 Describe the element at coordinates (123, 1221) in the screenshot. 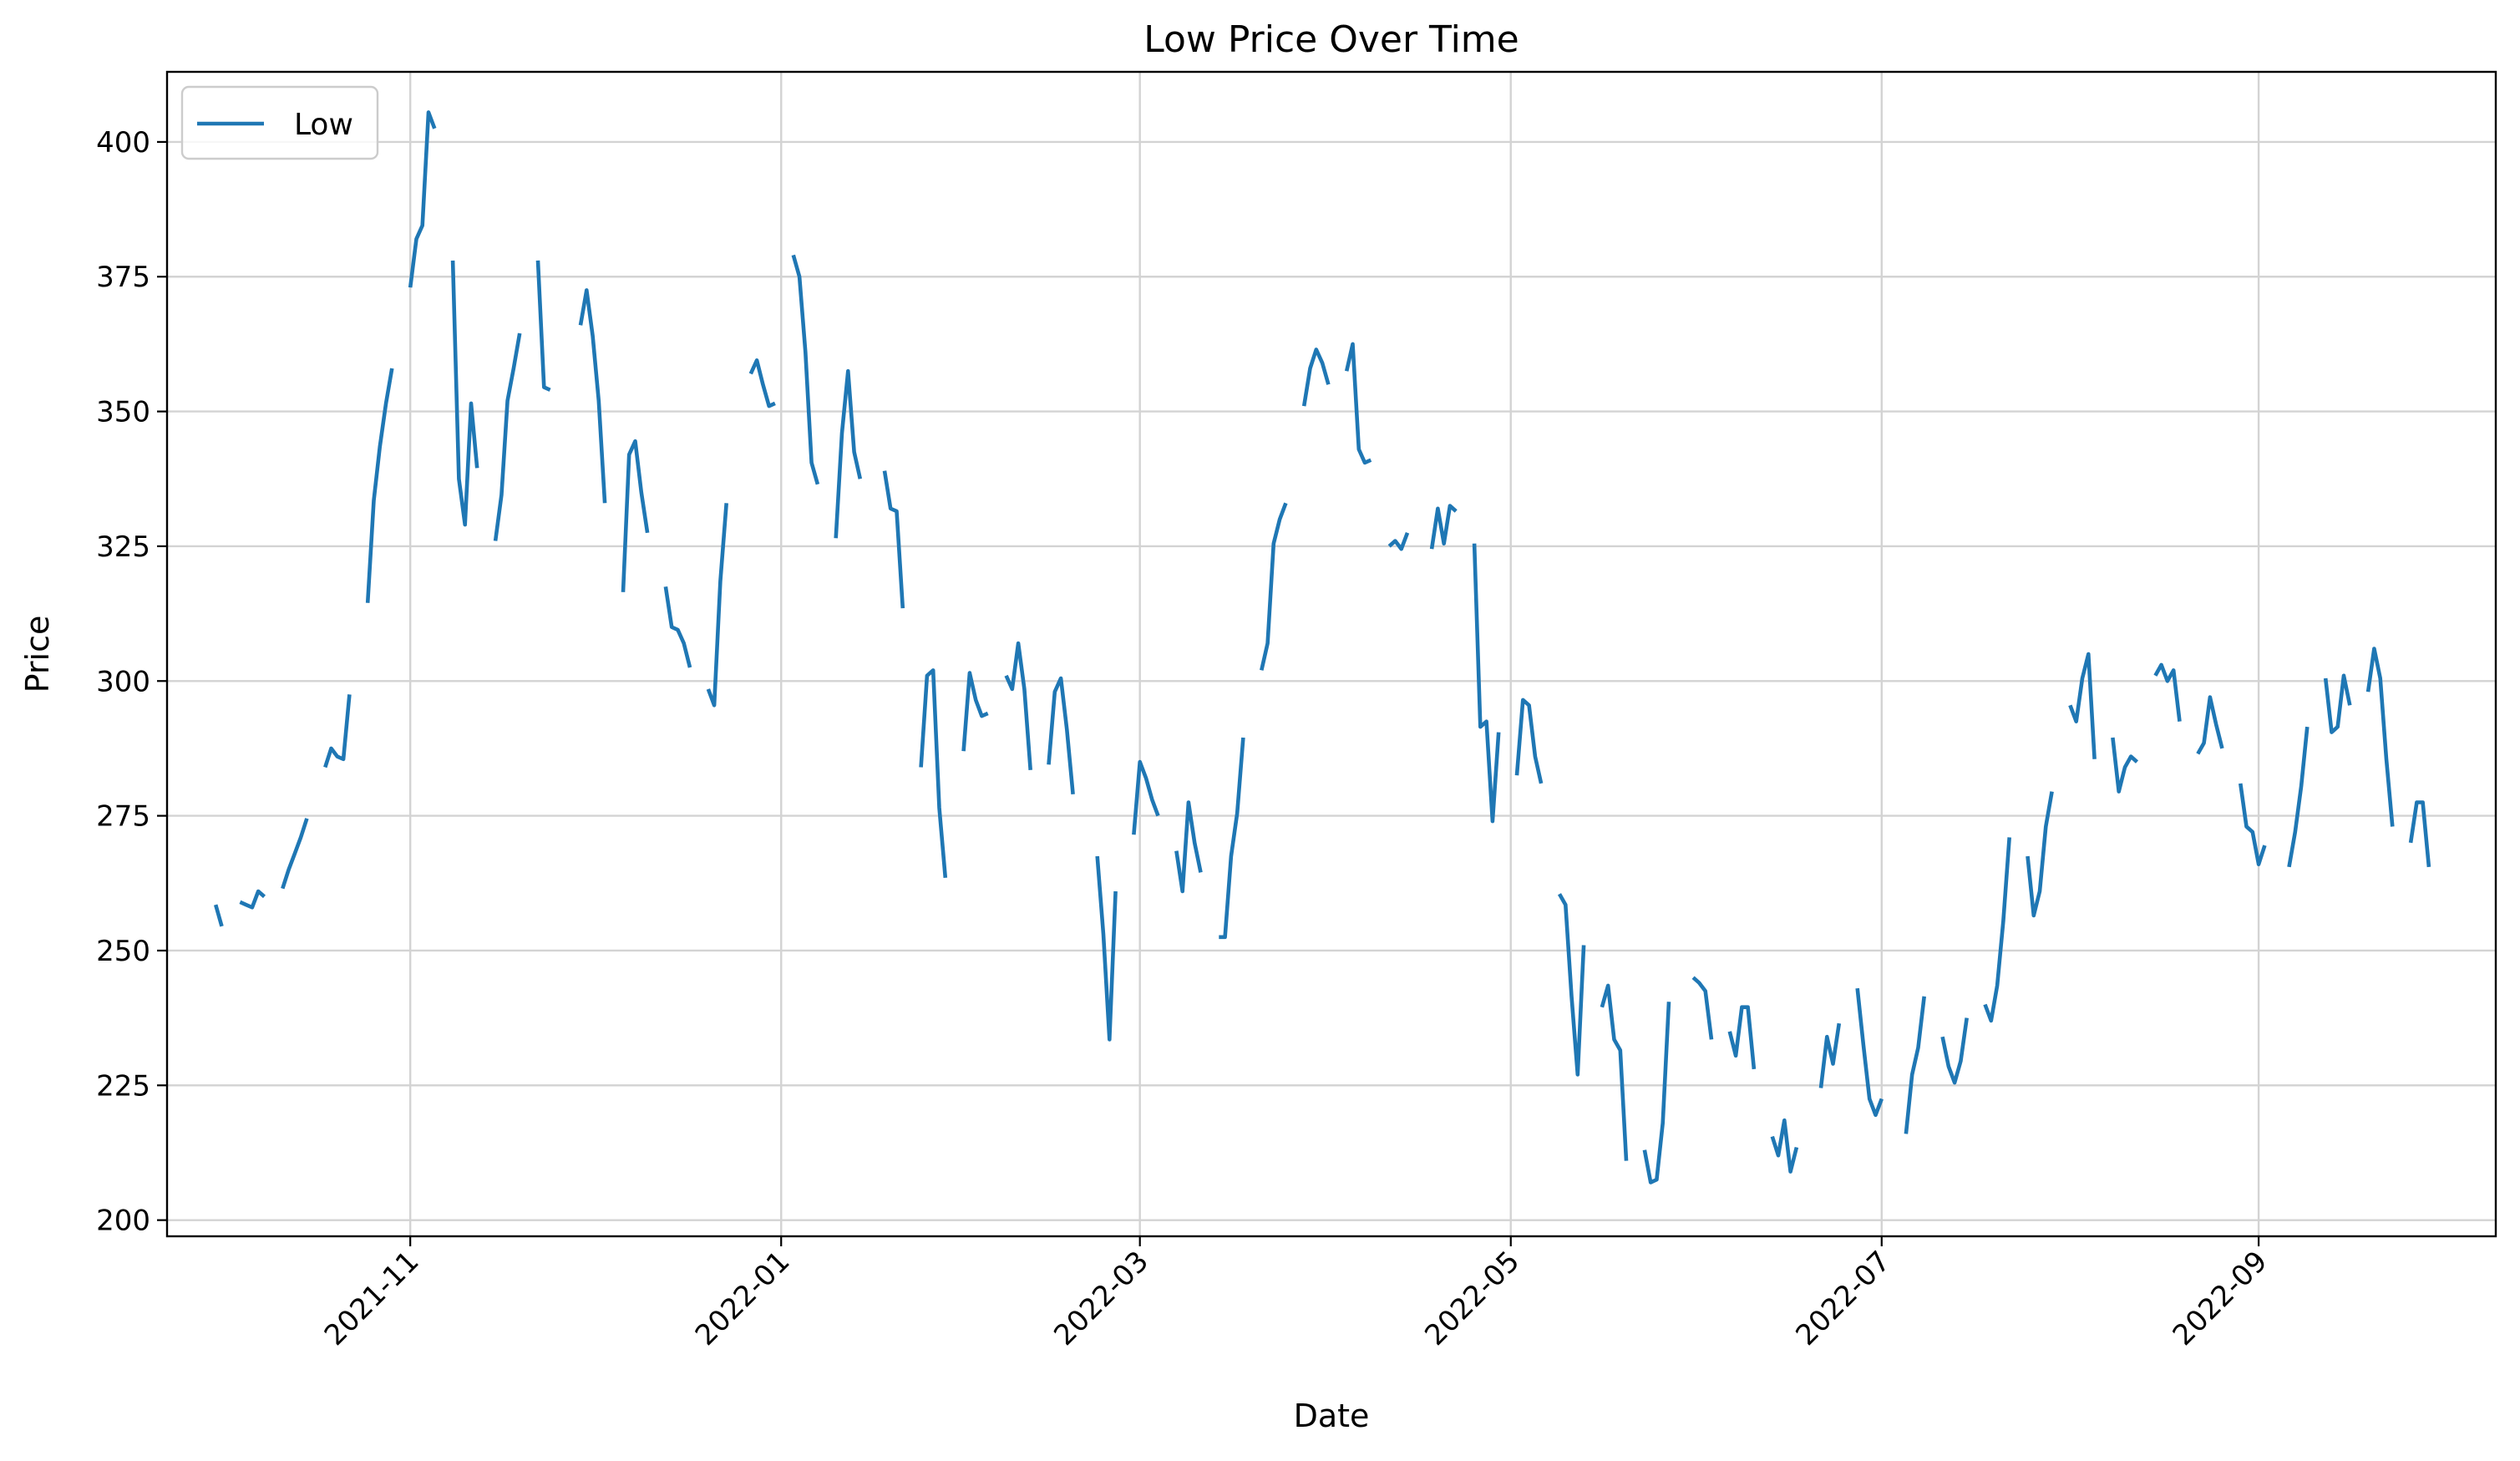

I see `y-tick-label: 200` at that location.